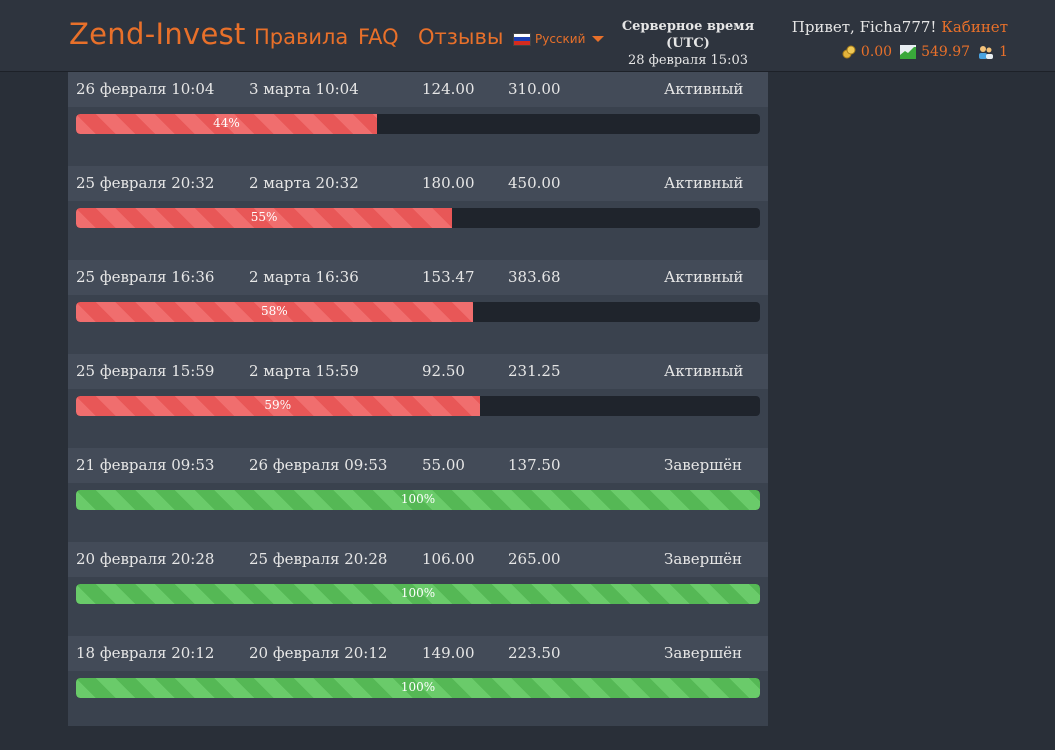 The height and width of the screenshot is (750, 1055). What do you see at coordinates (598, 39) in the screenshot?
I see `chevron-down-icon` at bounding box center [598, 39].